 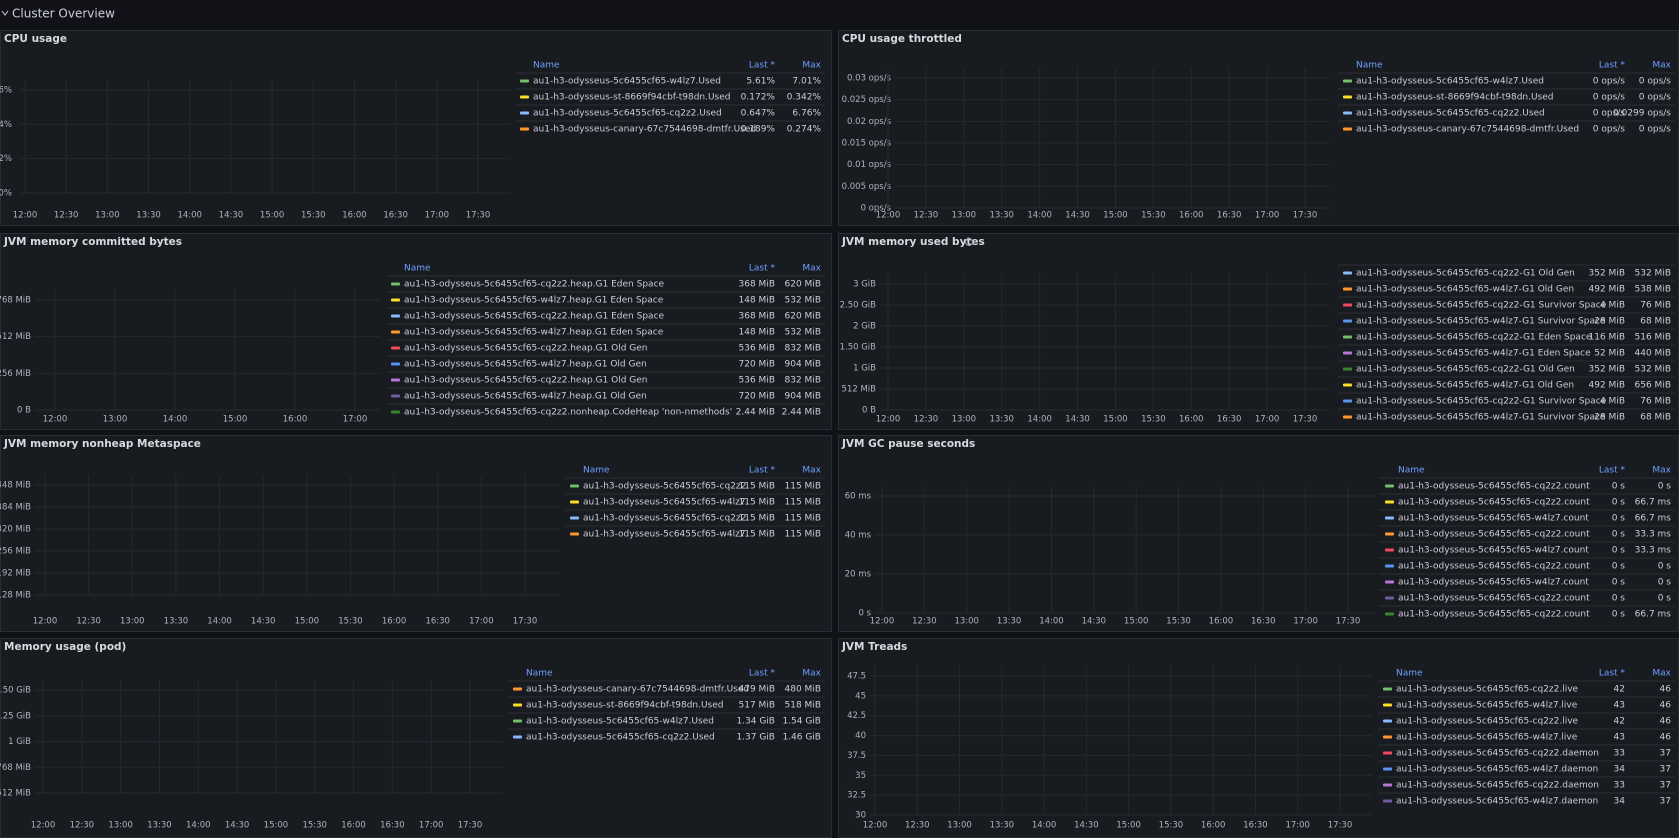 What do you see at coordinates (755, 738) in the screenshot?
I see `legend-last: 1.37 GiB` at bounding box center [755, 738].